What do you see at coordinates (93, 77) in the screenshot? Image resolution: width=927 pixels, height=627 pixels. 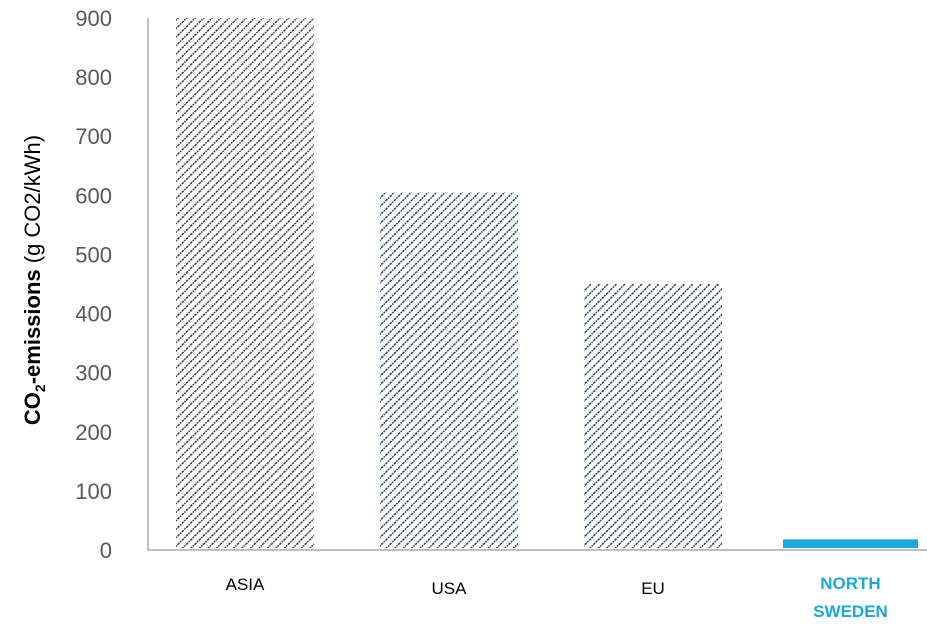 I see `y-tick-label: 800` at bounding box center [93, 77].